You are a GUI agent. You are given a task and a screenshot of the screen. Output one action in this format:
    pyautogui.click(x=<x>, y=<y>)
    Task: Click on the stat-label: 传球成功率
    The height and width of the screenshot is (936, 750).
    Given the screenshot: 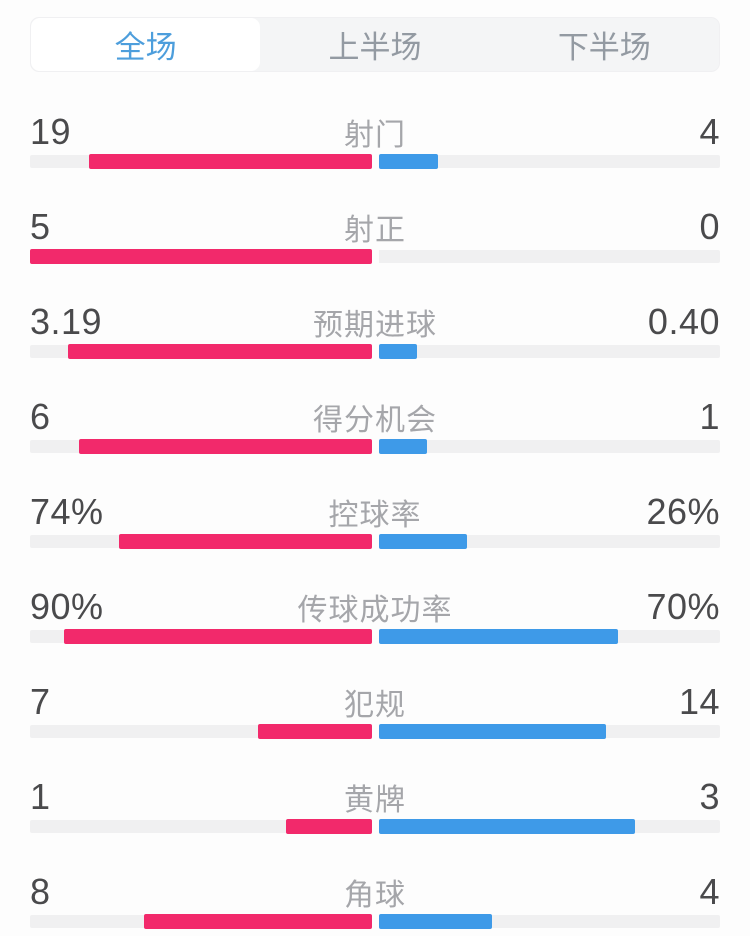 What is the action you would take?
    pyautogui.click(x=375, y=610)
    